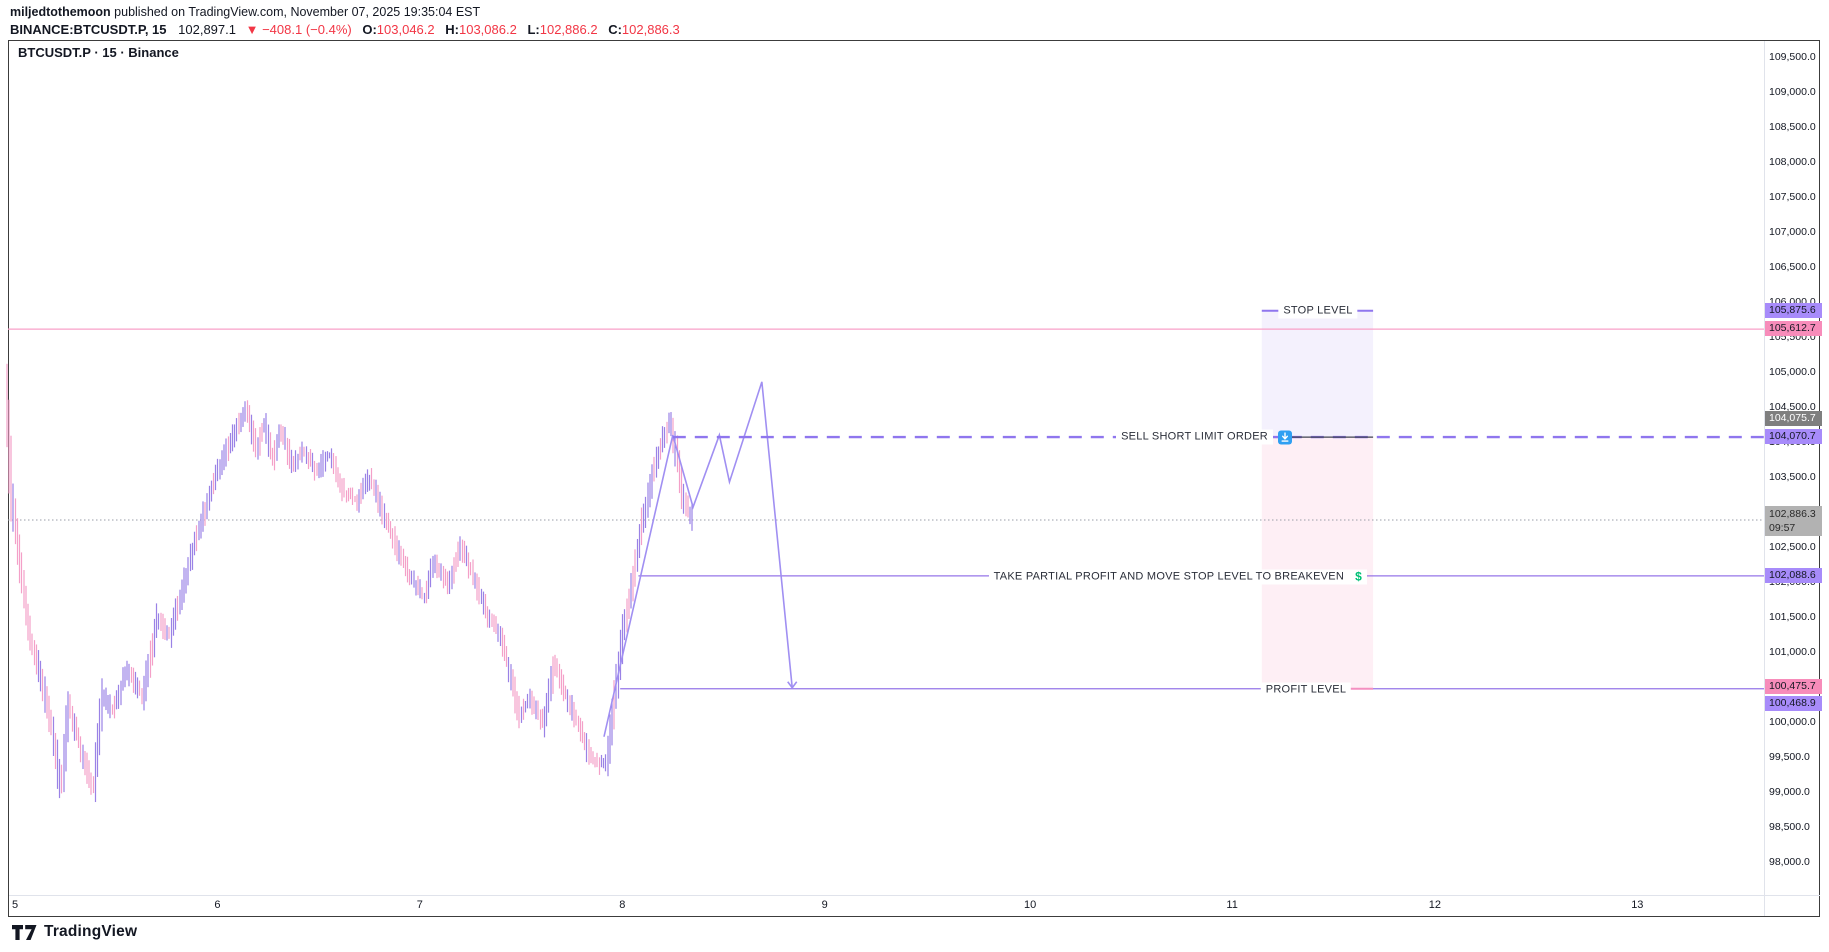 Image resolution: width=1829 pixels, height=952 pixels. Describe the element at coordinates (650, 29) in the screenshot. I see `close-value: 102,886.3` at that location.